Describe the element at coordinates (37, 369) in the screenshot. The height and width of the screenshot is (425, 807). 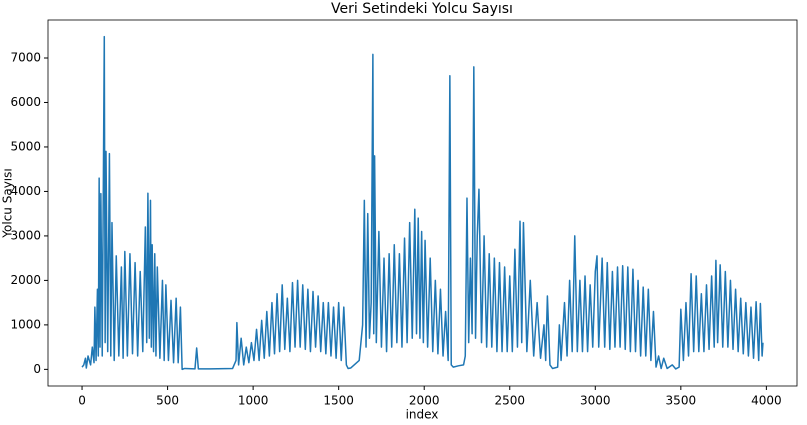
I see `y-tick-label: 0` at that location.